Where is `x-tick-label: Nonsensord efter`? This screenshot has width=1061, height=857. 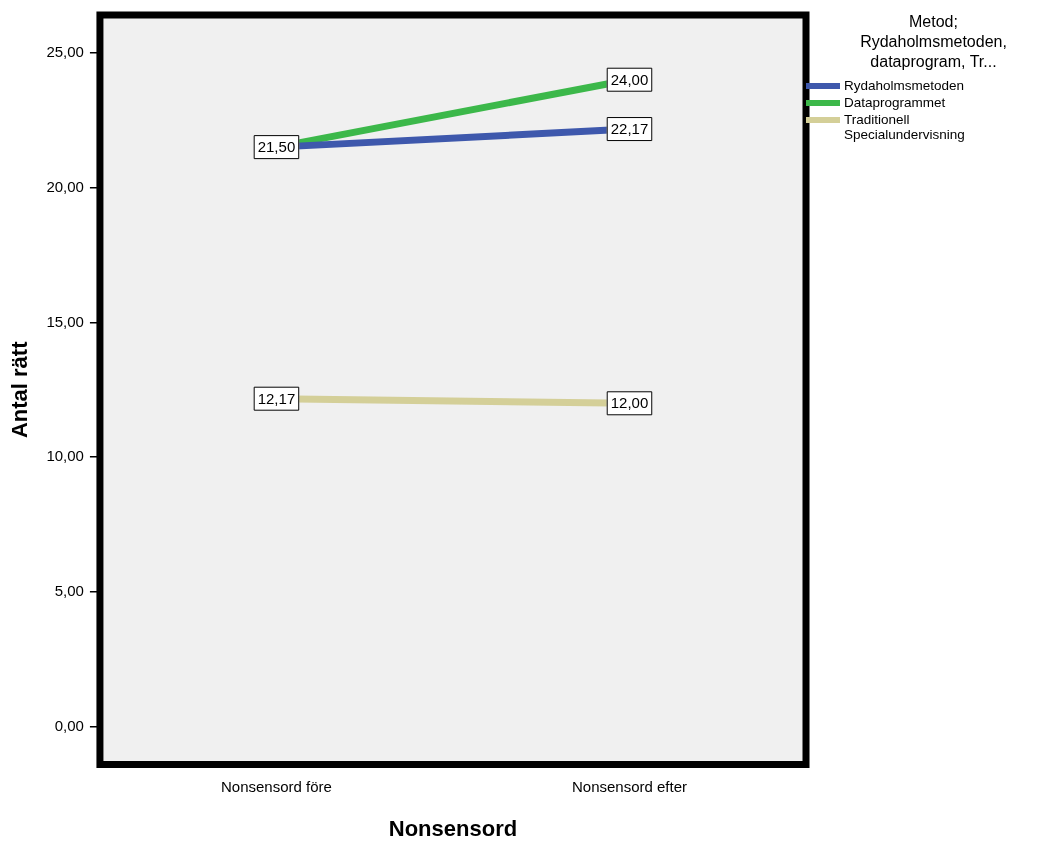 x-tick-label: Nonsensord efter is located at coordinates (629, 786).